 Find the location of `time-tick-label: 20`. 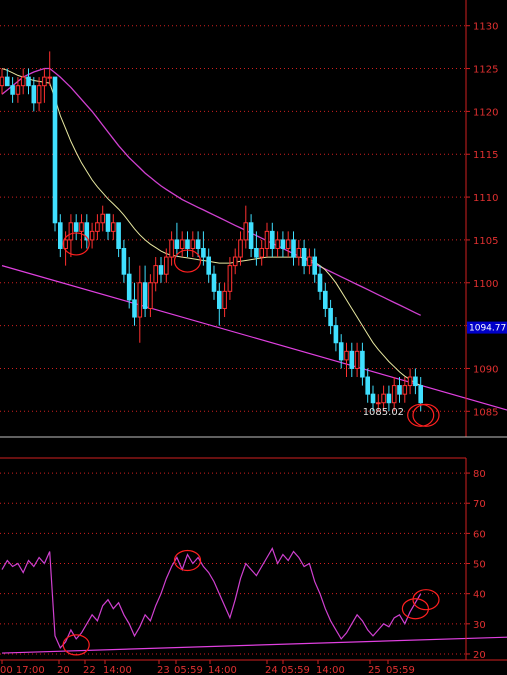

time-tick-label: 20 is located at coordinates (63, 670).